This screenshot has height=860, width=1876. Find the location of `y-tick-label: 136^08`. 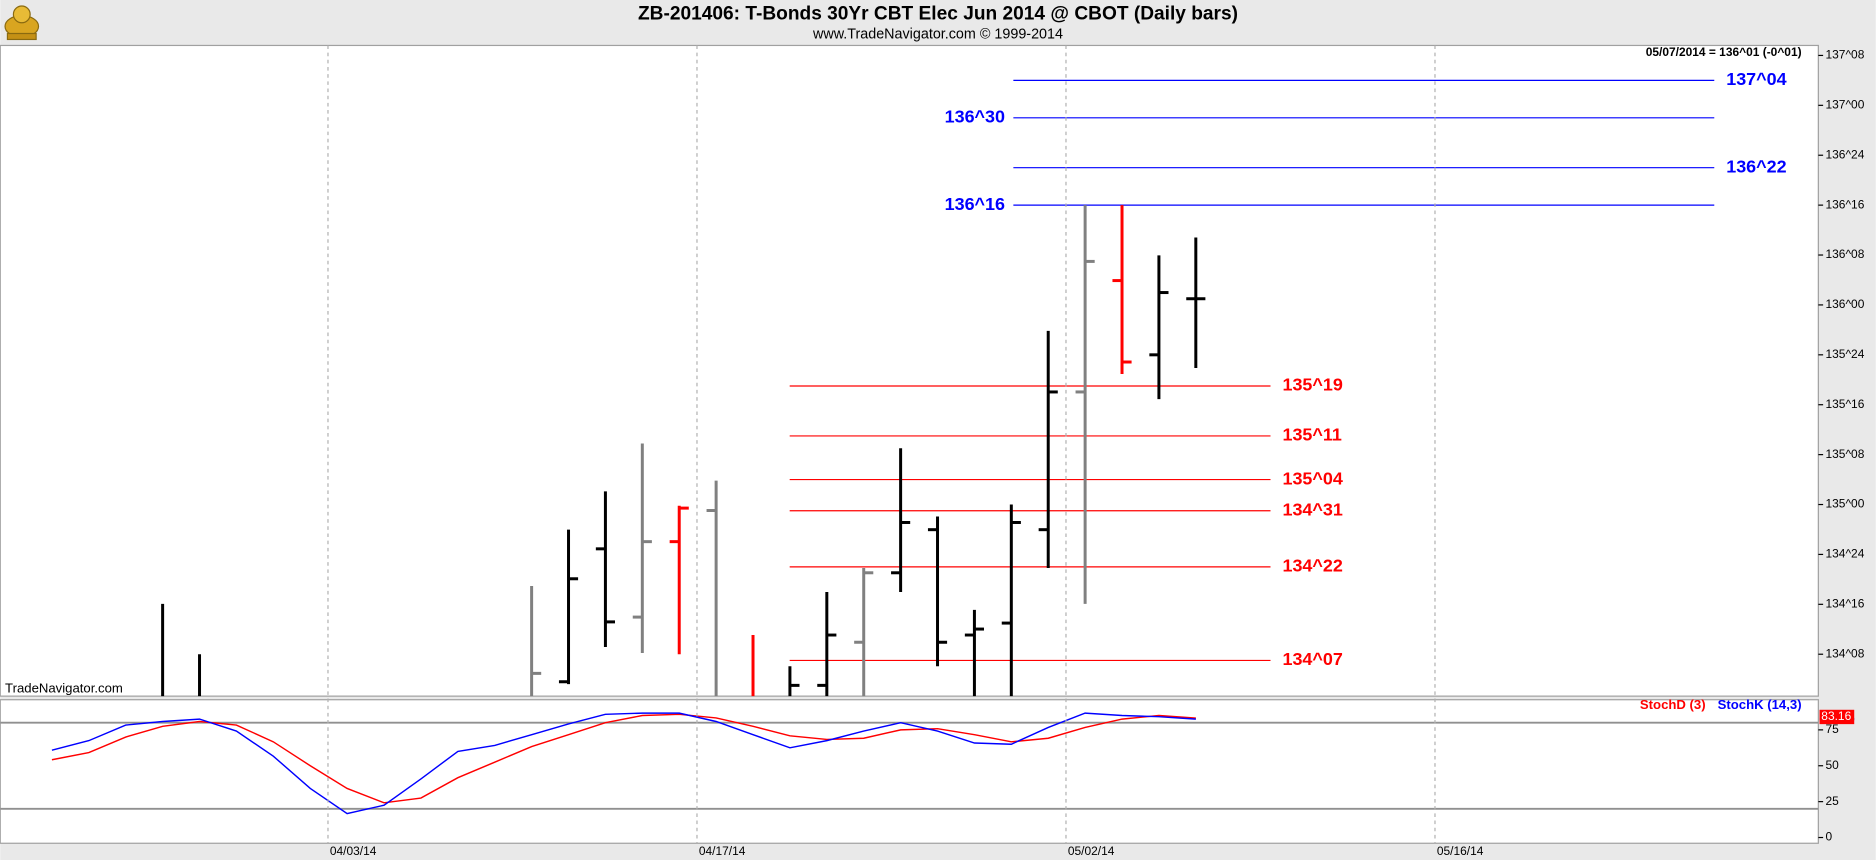

y-tick-label: 136^08 is located at coordinates (1845, 254).